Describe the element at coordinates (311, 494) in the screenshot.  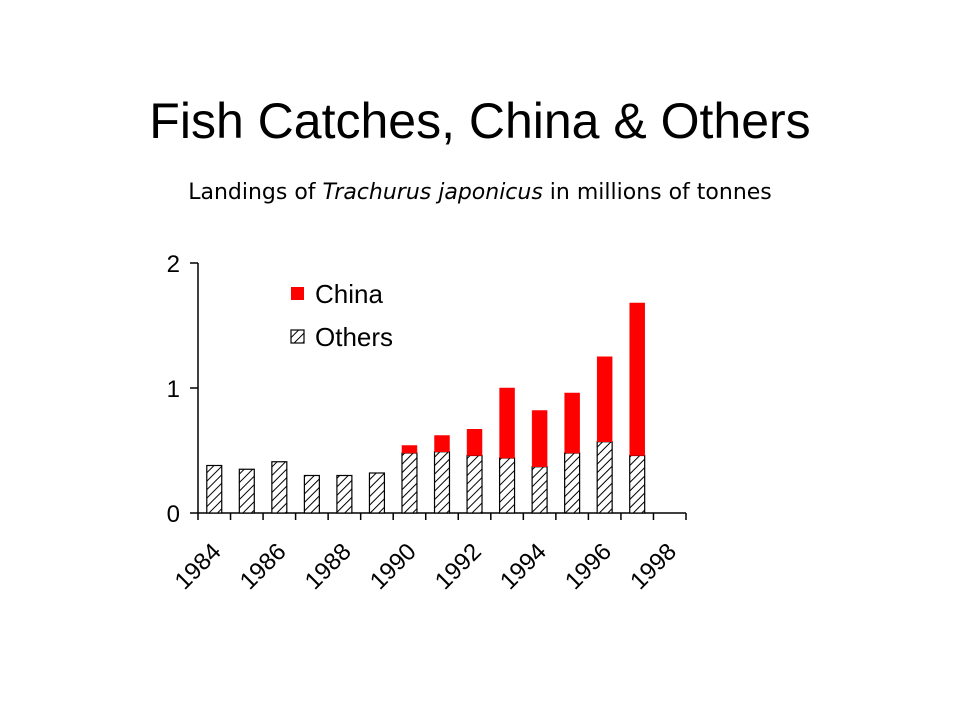
I see `bar-others-1987` at that location.